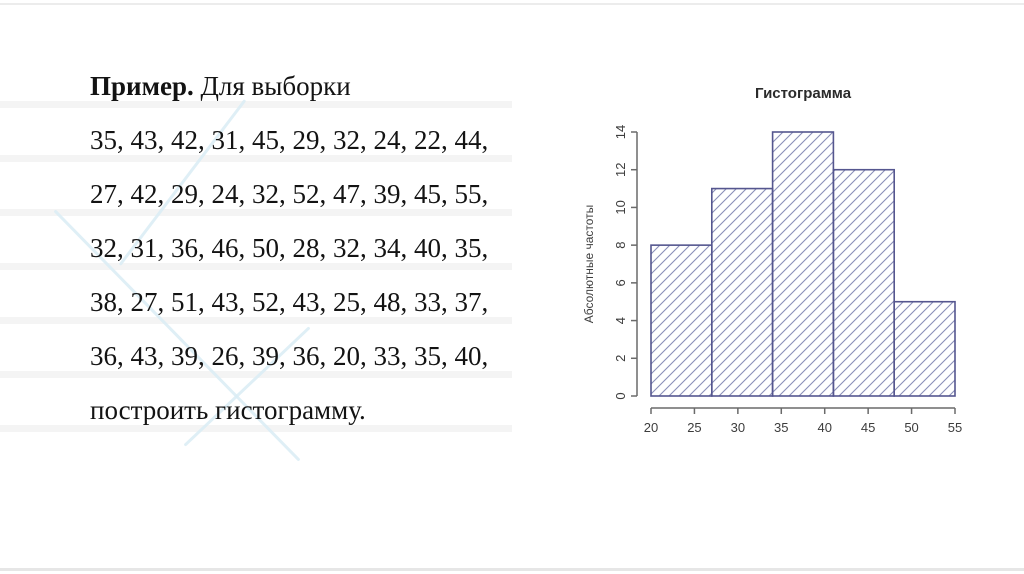  I want to click on x-tick-label: 55, so click(955, 427).